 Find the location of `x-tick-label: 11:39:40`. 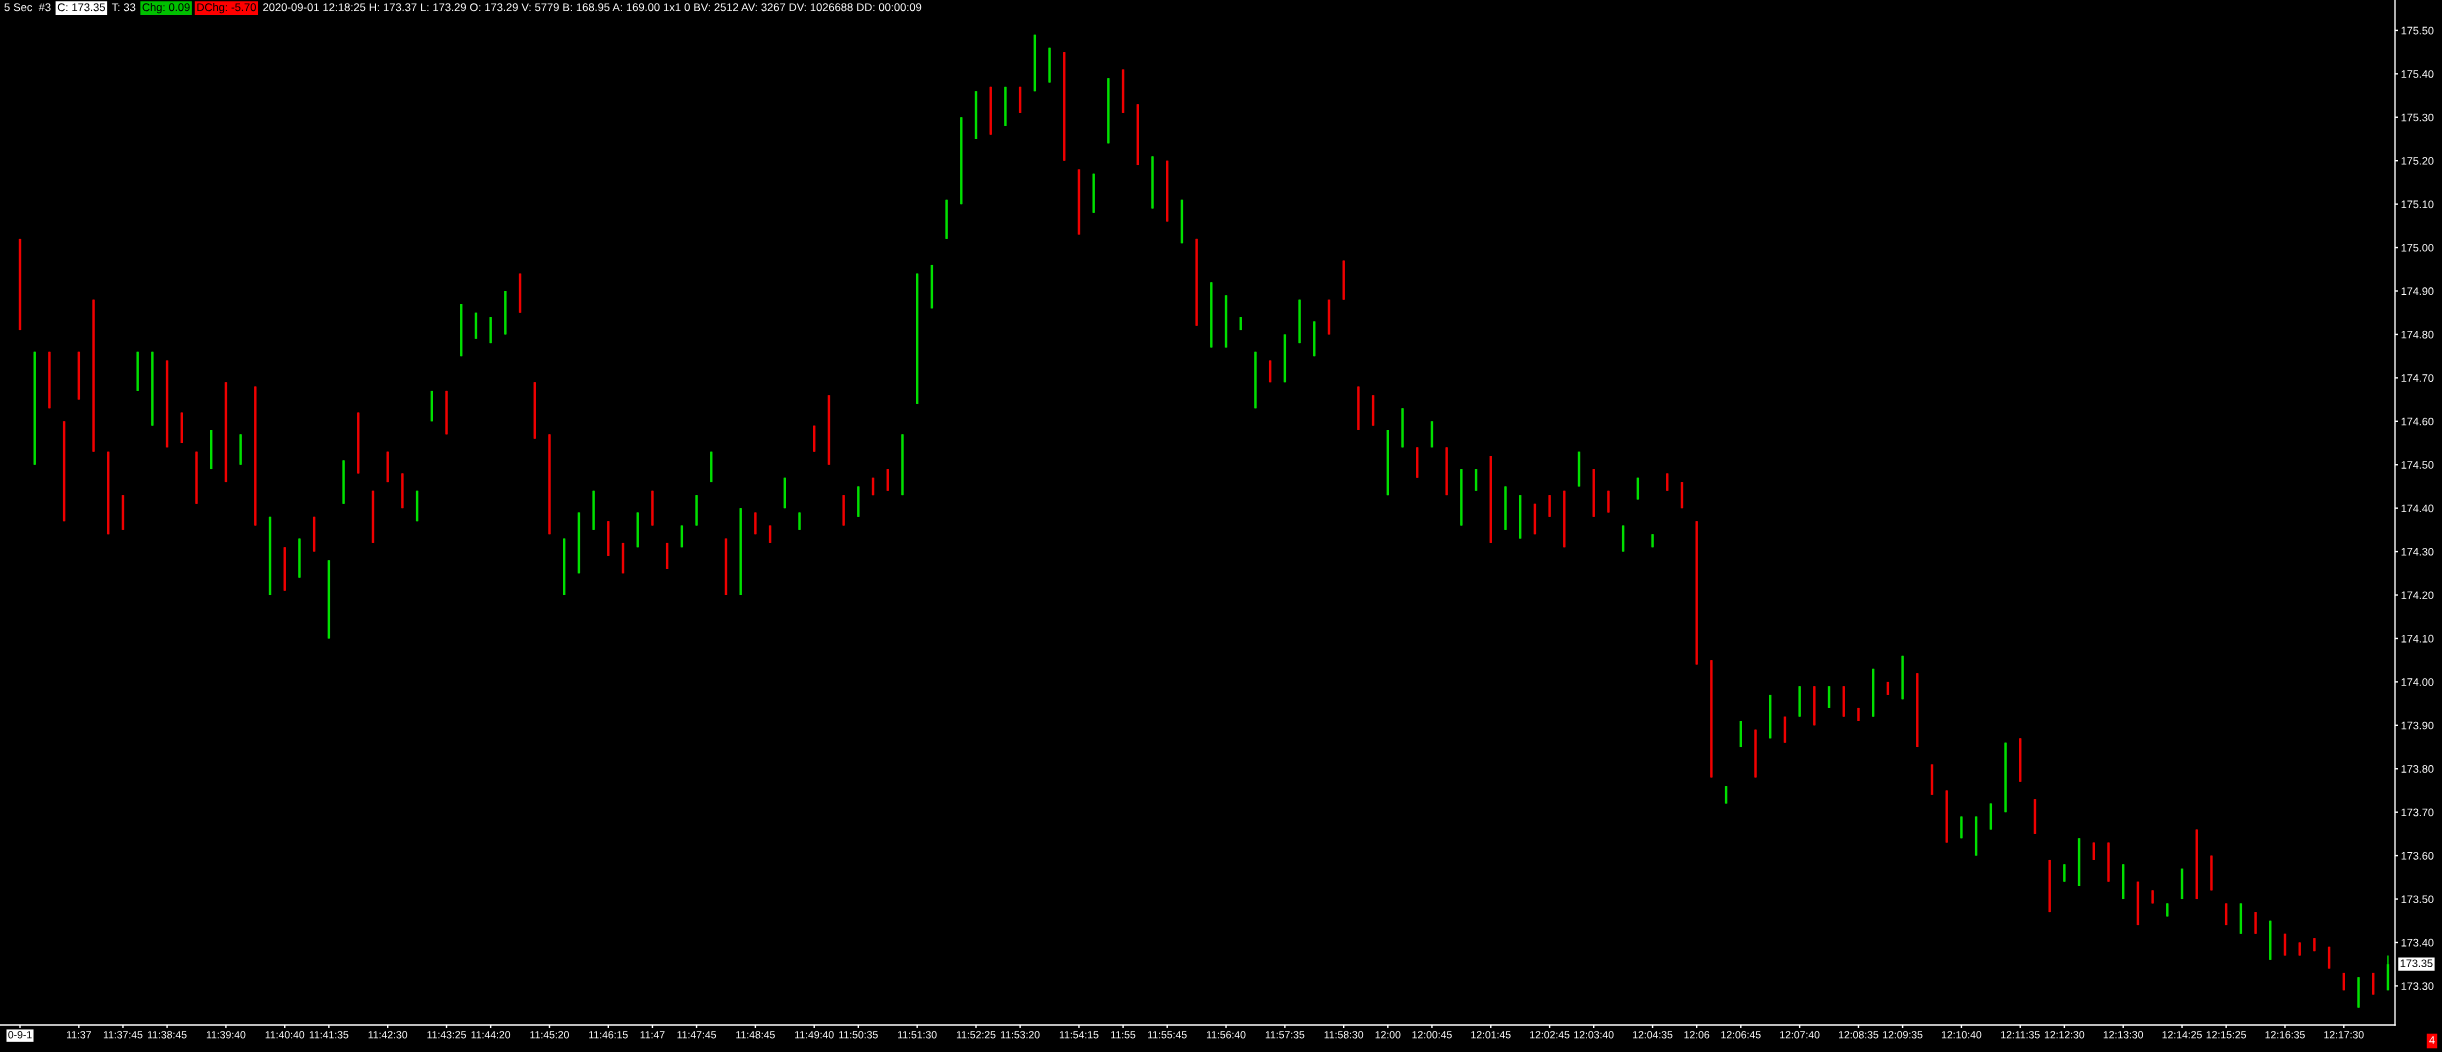

x-tick-label: 11:39:40 is located at coordinates (226, 1035).